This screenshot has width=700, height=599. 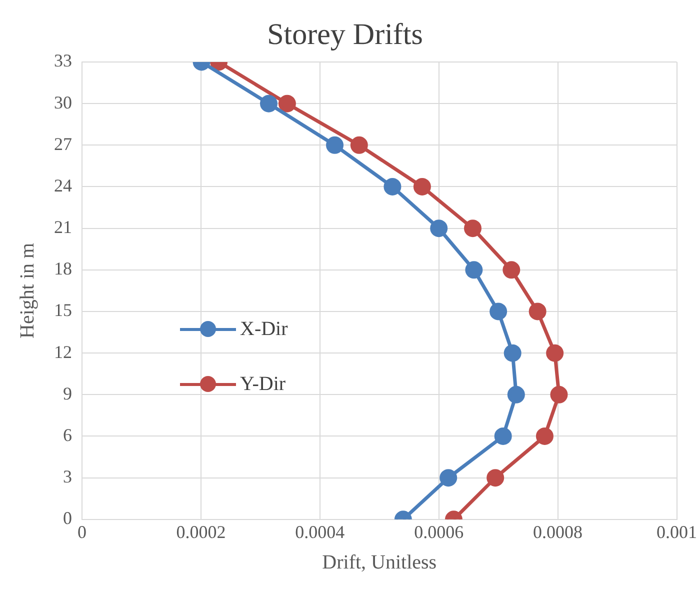 I want to click on y-tick-label: 0, so click(x=67, y=518).